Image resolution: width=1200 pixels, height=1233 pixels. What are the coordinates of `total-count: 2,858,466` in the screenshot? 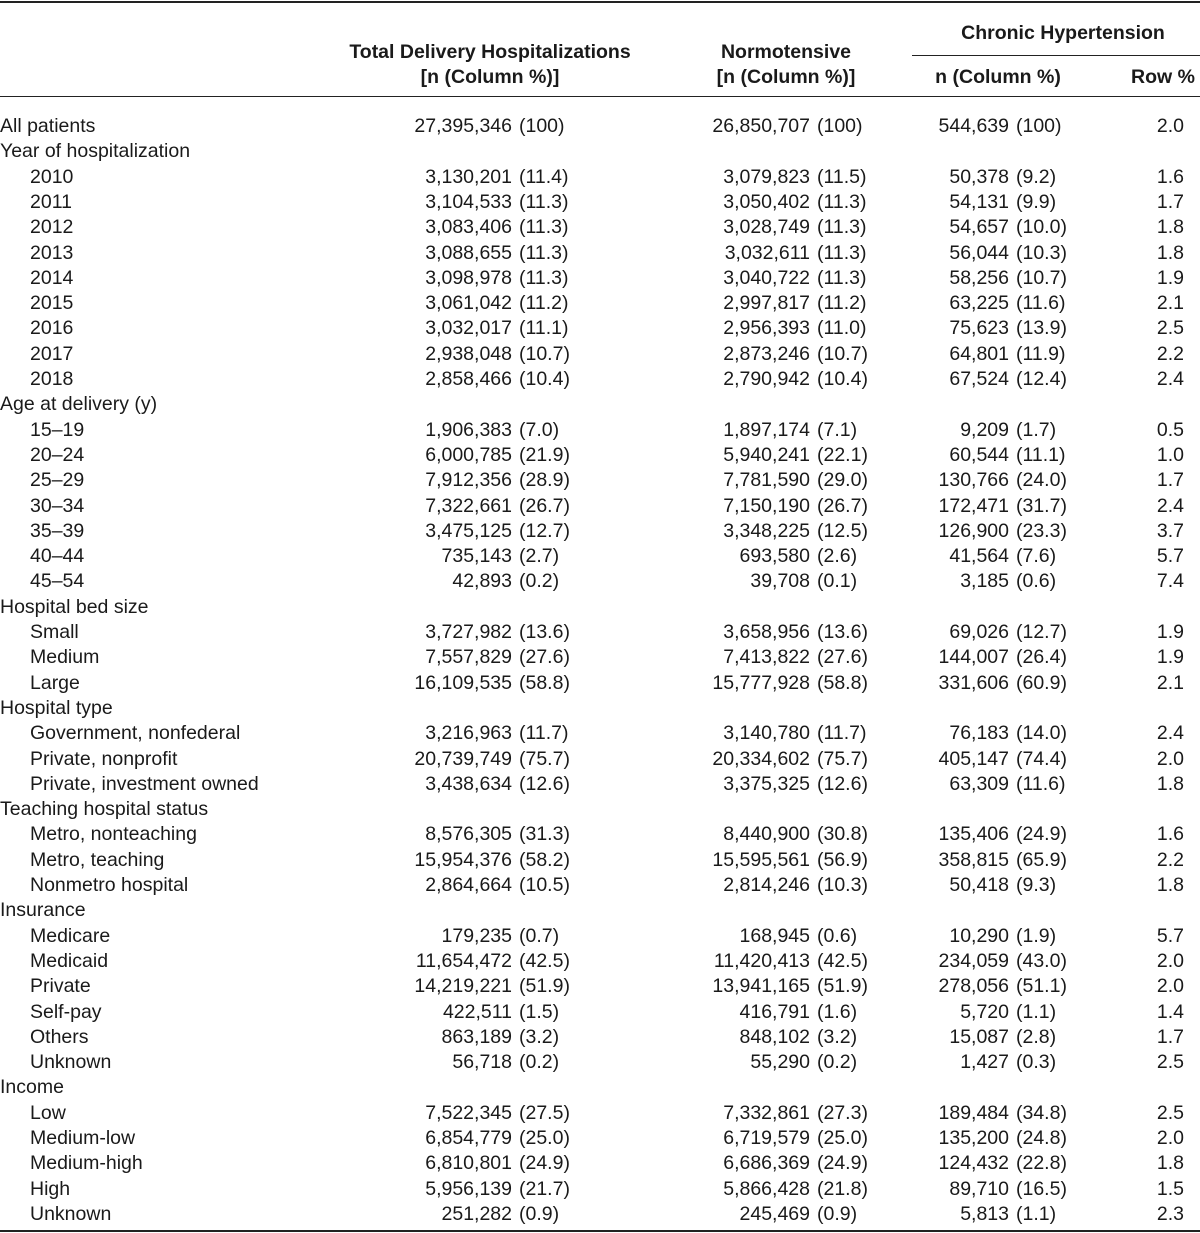 It's located at (468, 379).